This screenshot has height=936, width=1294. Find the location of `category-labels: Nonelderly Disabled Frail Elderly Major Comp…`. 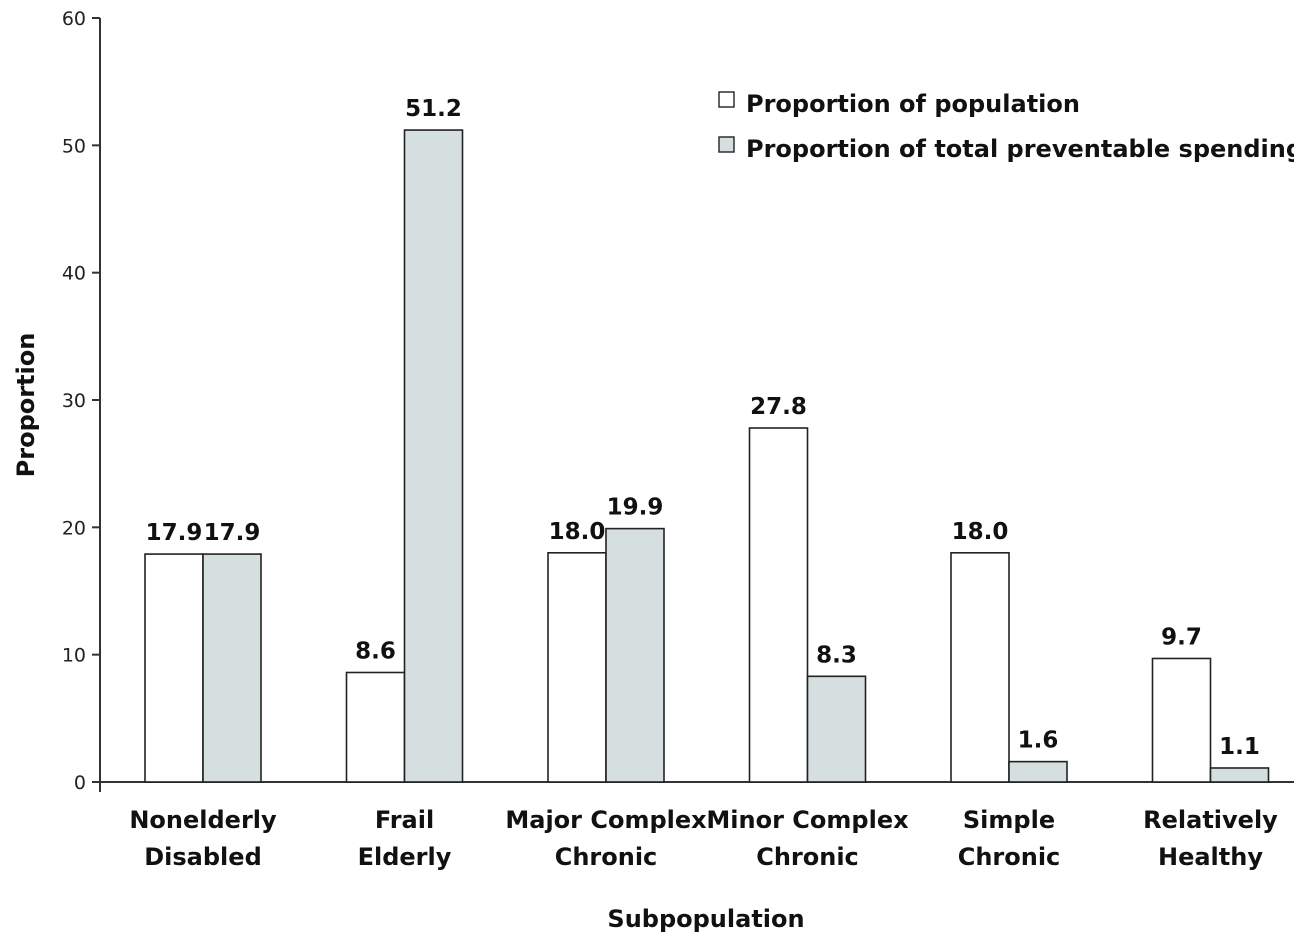

category-labels: Nonelderly Disabled Frail Elderly Major Comp… is located at coordinates (703, 838).